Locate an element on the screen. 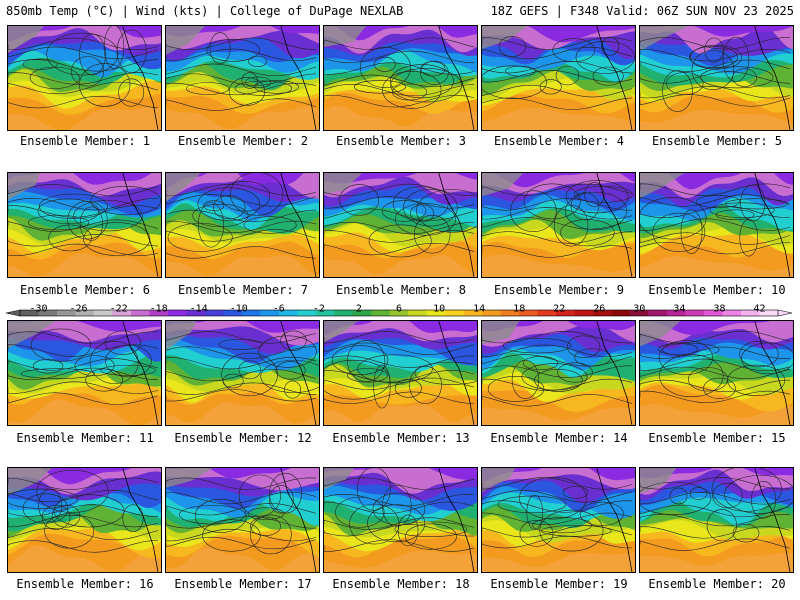  colorbar-tick-label: 38 is located at coordinates (719, 308).